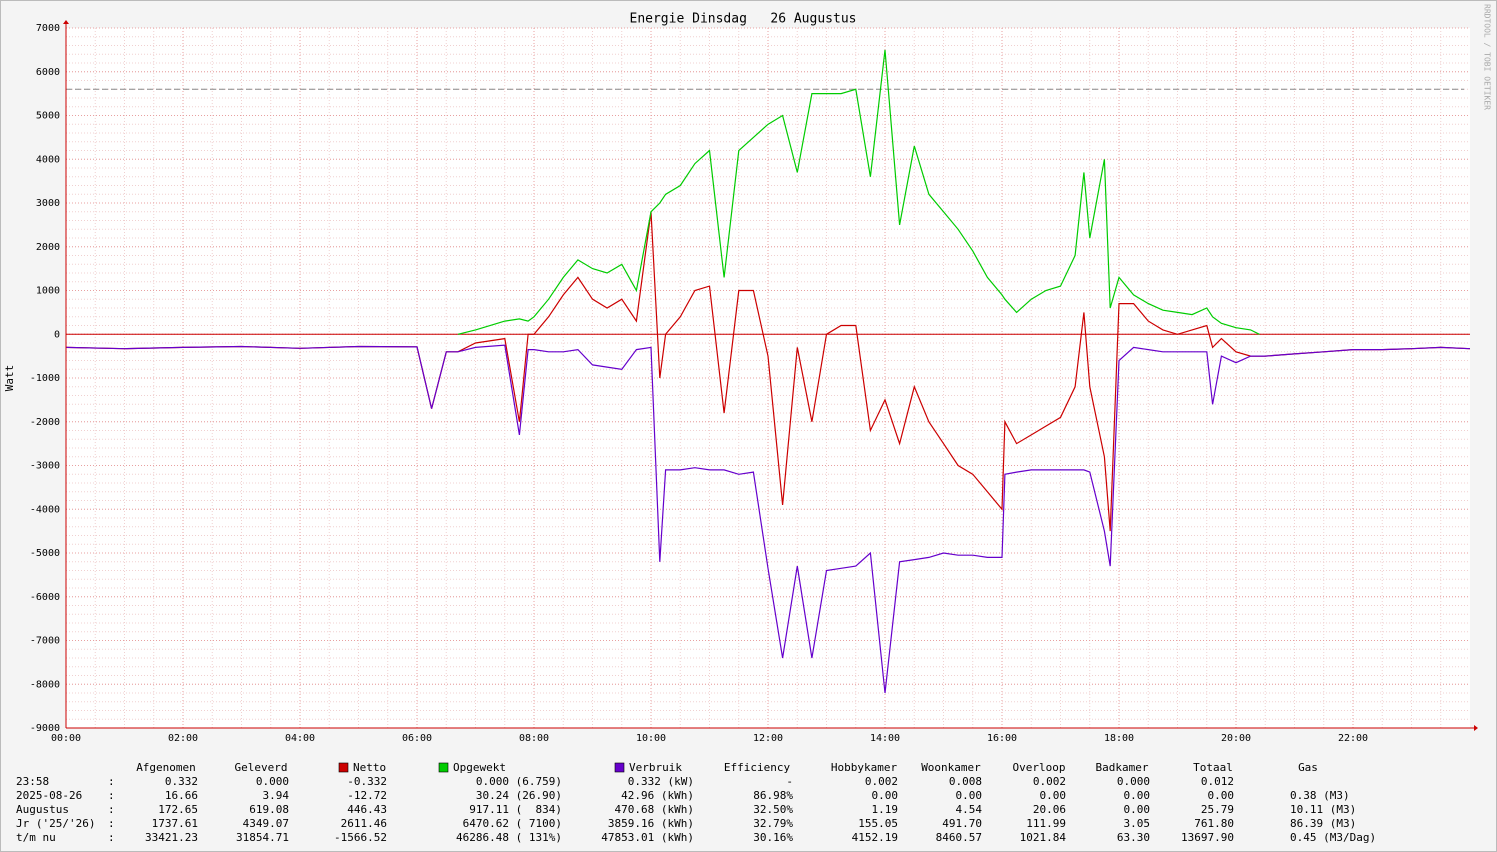  Describe the element at coordinates (367, 809) in the screenshot. I see `table-cell: 446.43` at that location.